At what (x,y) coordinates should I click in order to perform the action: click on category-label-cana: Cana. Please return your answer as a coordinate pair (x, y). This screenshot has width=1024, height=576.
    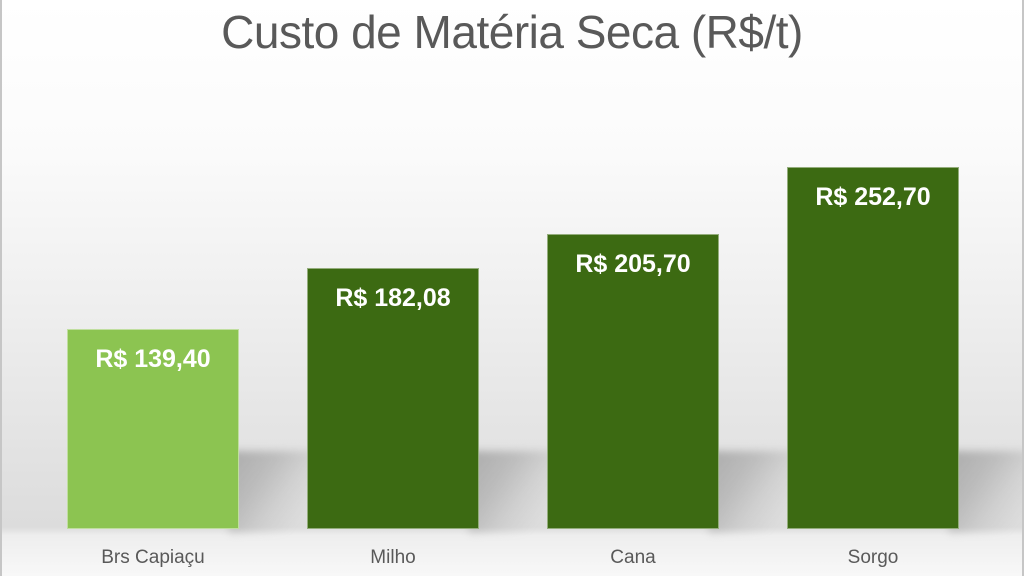
    Looking at the image, I should click on (633, 557).